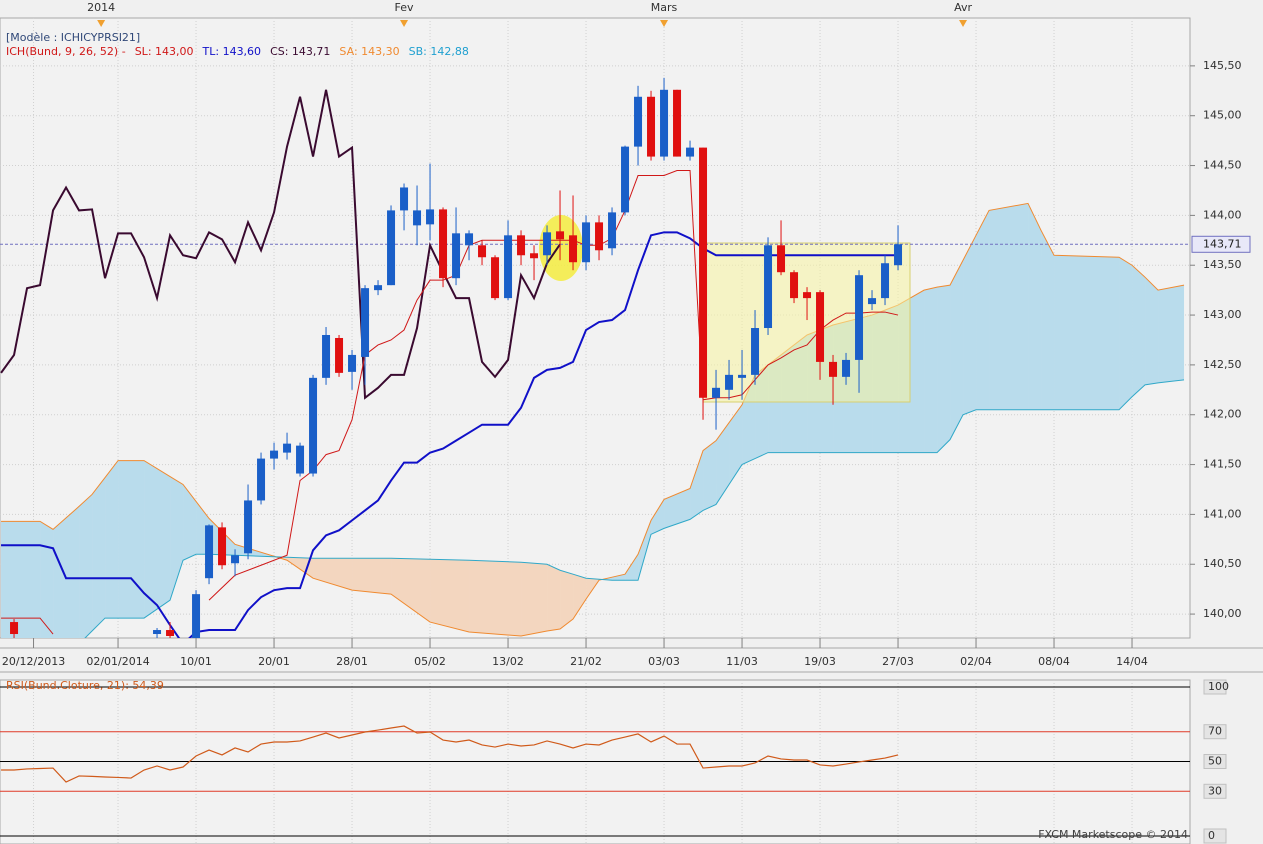 This screenshot has width=1263, height=844. I want to click on y-tick-label: 0, so click(1211, 835).